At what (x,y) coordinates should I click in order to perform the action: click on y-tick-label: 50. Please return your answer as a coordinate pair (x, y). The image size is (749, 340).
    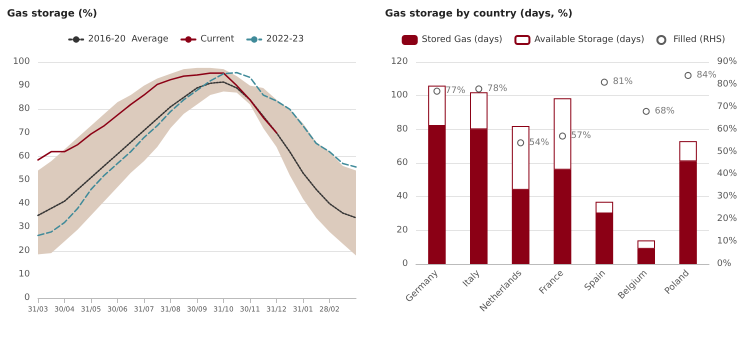
    Looking at the image, I should click on (24, 180).